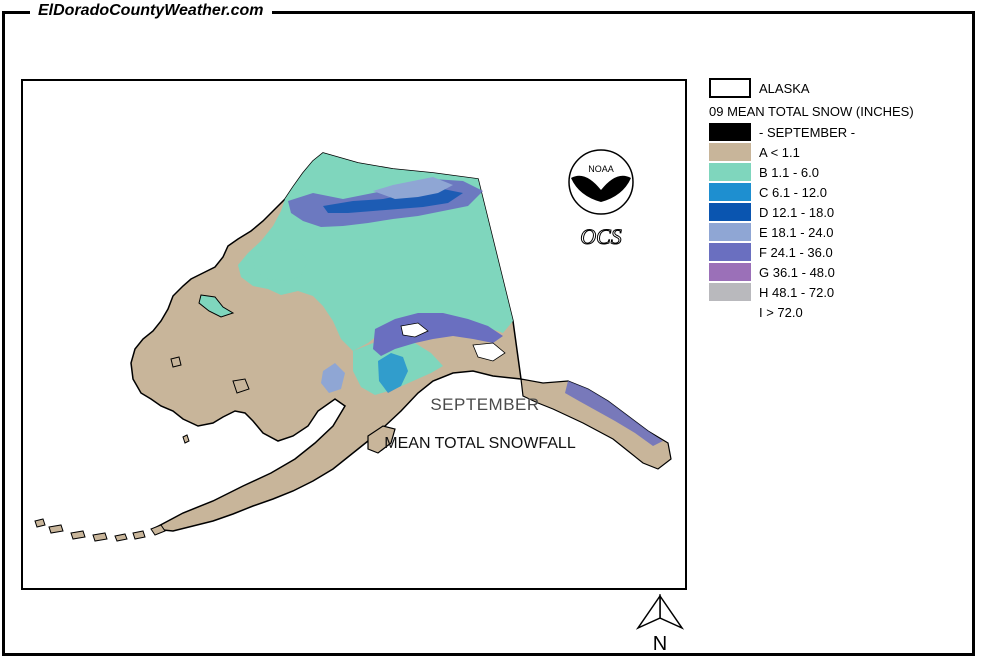 This screenshot has height=660, width=981. What do you see at coordinates (660, 643) in the screenshot?
I see `north-label: N` at bounding box center [660, 643].